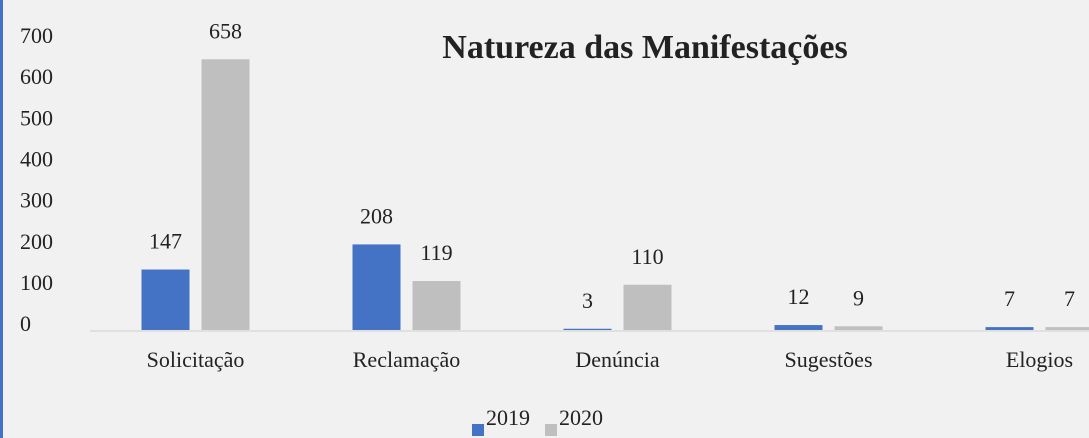 The height and width of the screenshot is (438, 1089). I want to click on y-tick-label: 100, so click(36, 282).